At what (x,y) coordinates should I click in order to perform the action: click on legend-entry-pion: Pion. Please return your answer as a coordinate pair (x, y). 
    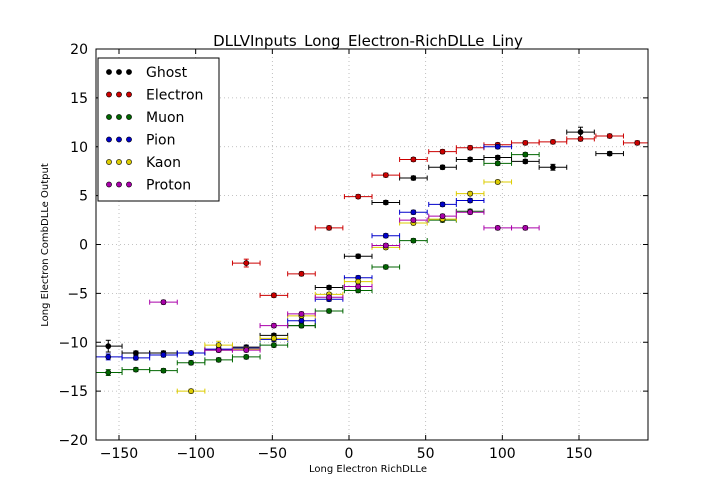
    Looking at the image, I should click on (140, 141).